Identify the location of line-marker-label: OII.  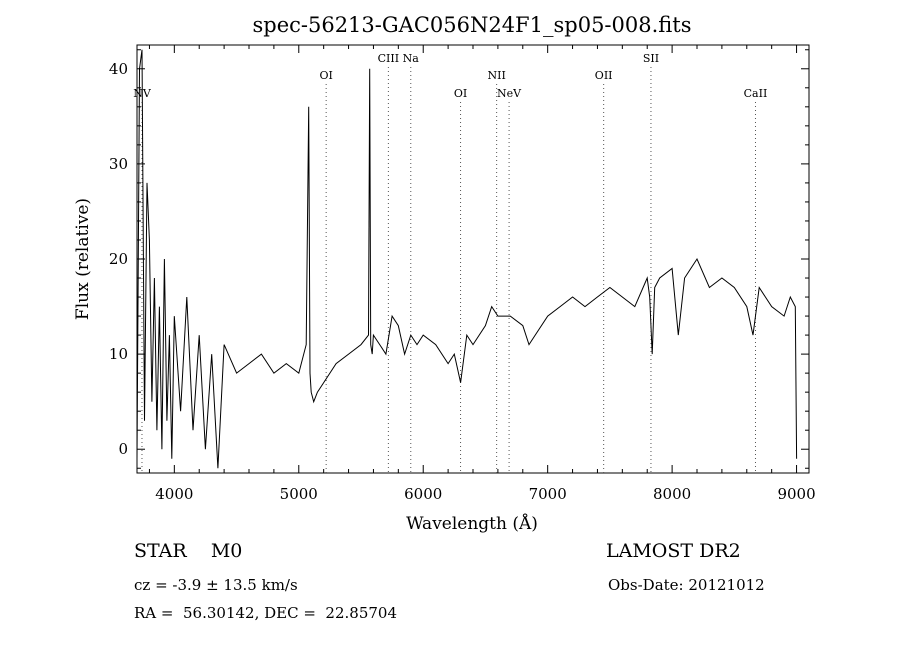
(604, 75).